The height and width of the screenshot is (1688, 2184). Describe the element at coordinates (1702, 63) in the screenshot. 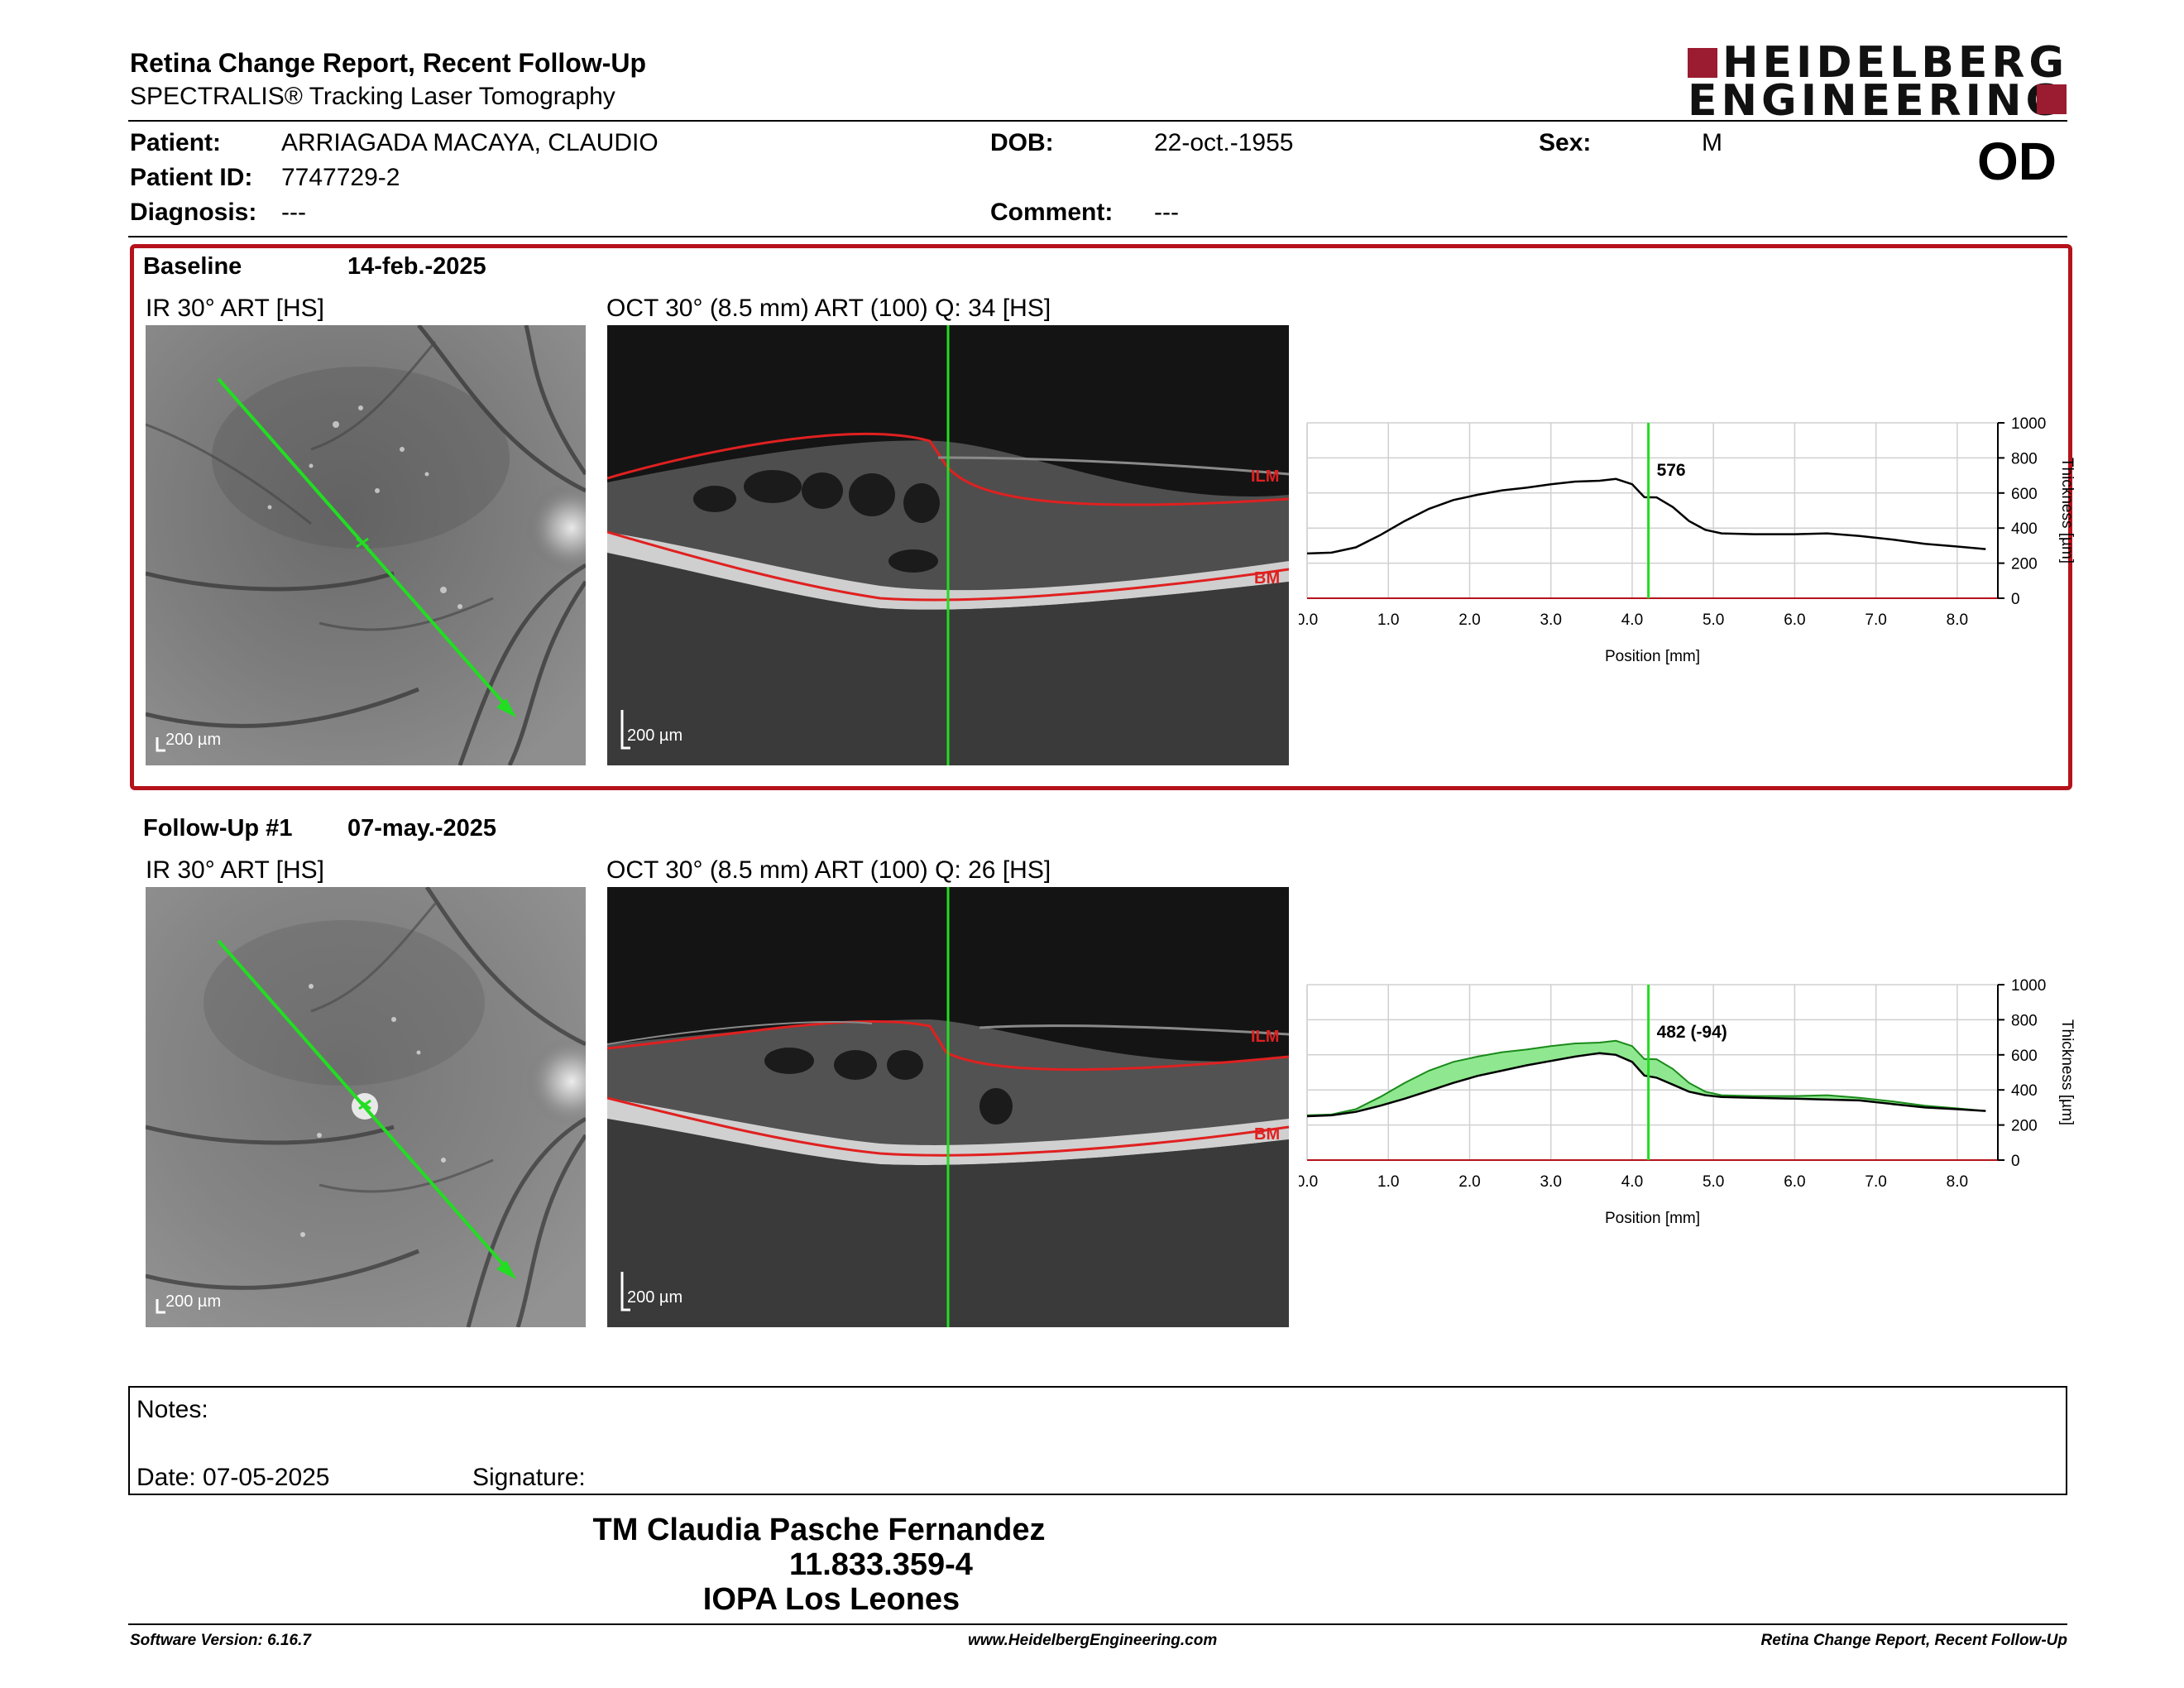

I see `logo-square-left` at that location.